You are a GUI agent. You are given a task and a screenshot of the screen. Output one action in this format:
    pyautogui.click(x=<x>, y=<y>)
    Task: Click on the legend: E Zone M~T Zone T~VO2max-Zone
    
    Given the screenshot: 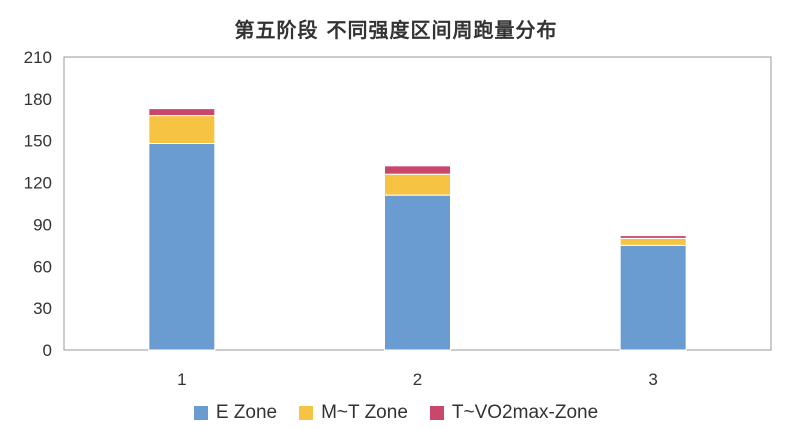 What is the action you would take?
    pyautogui.click(x=396, y=413)
    